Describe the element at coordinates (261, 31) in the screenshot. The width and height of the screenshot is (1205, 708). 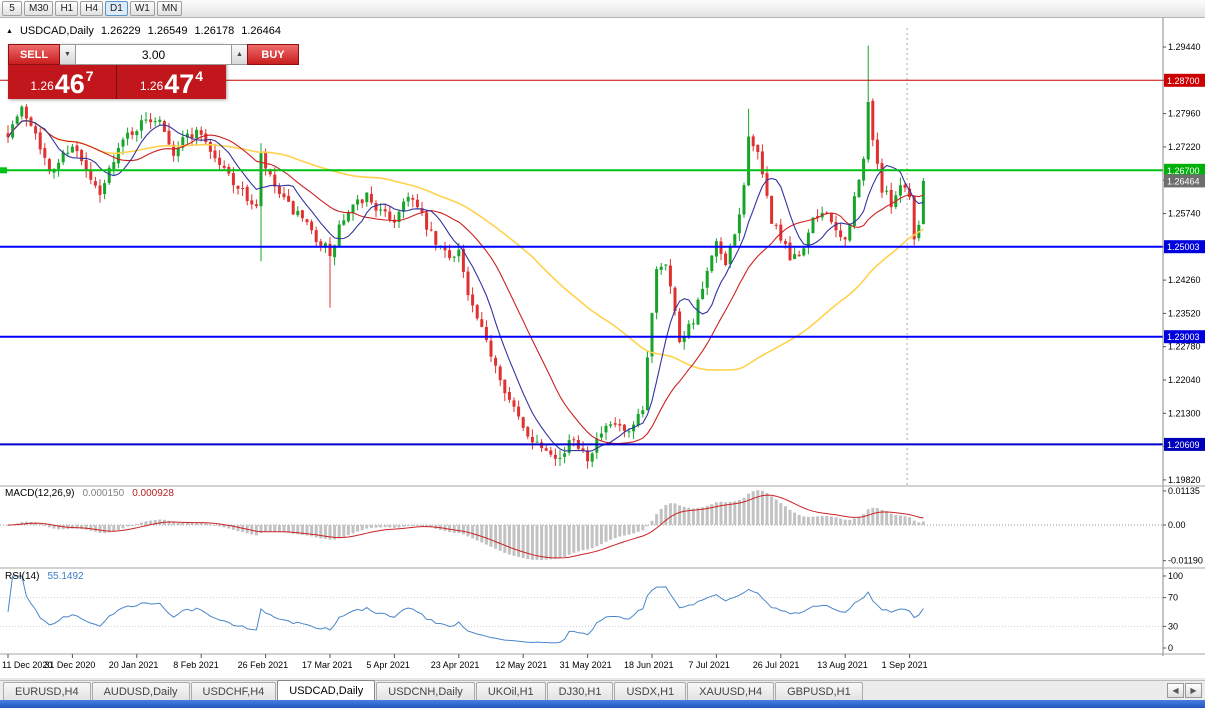
I see `ohlc-close: 1.26464` at that location.